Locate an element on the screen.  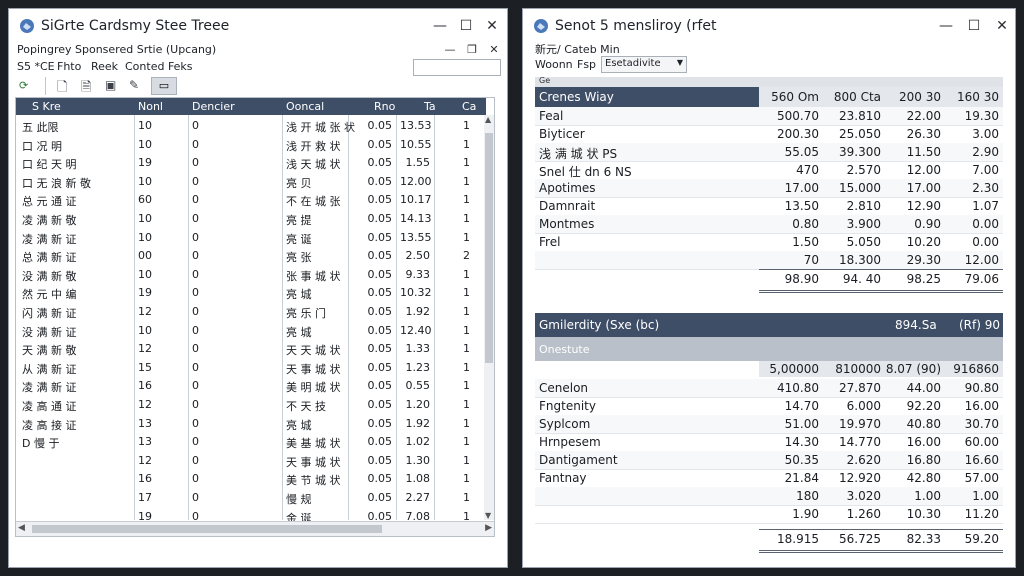
table-cell: 2.30 is located at coordinates (985, 188).